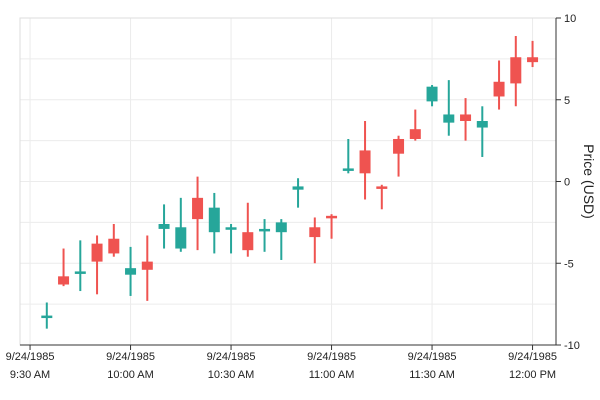  What do you see at coordinates (30, 375) in the screenshot?
I see `x-tick-time-label: 9:30 AM` at bounding box center [30, 375].